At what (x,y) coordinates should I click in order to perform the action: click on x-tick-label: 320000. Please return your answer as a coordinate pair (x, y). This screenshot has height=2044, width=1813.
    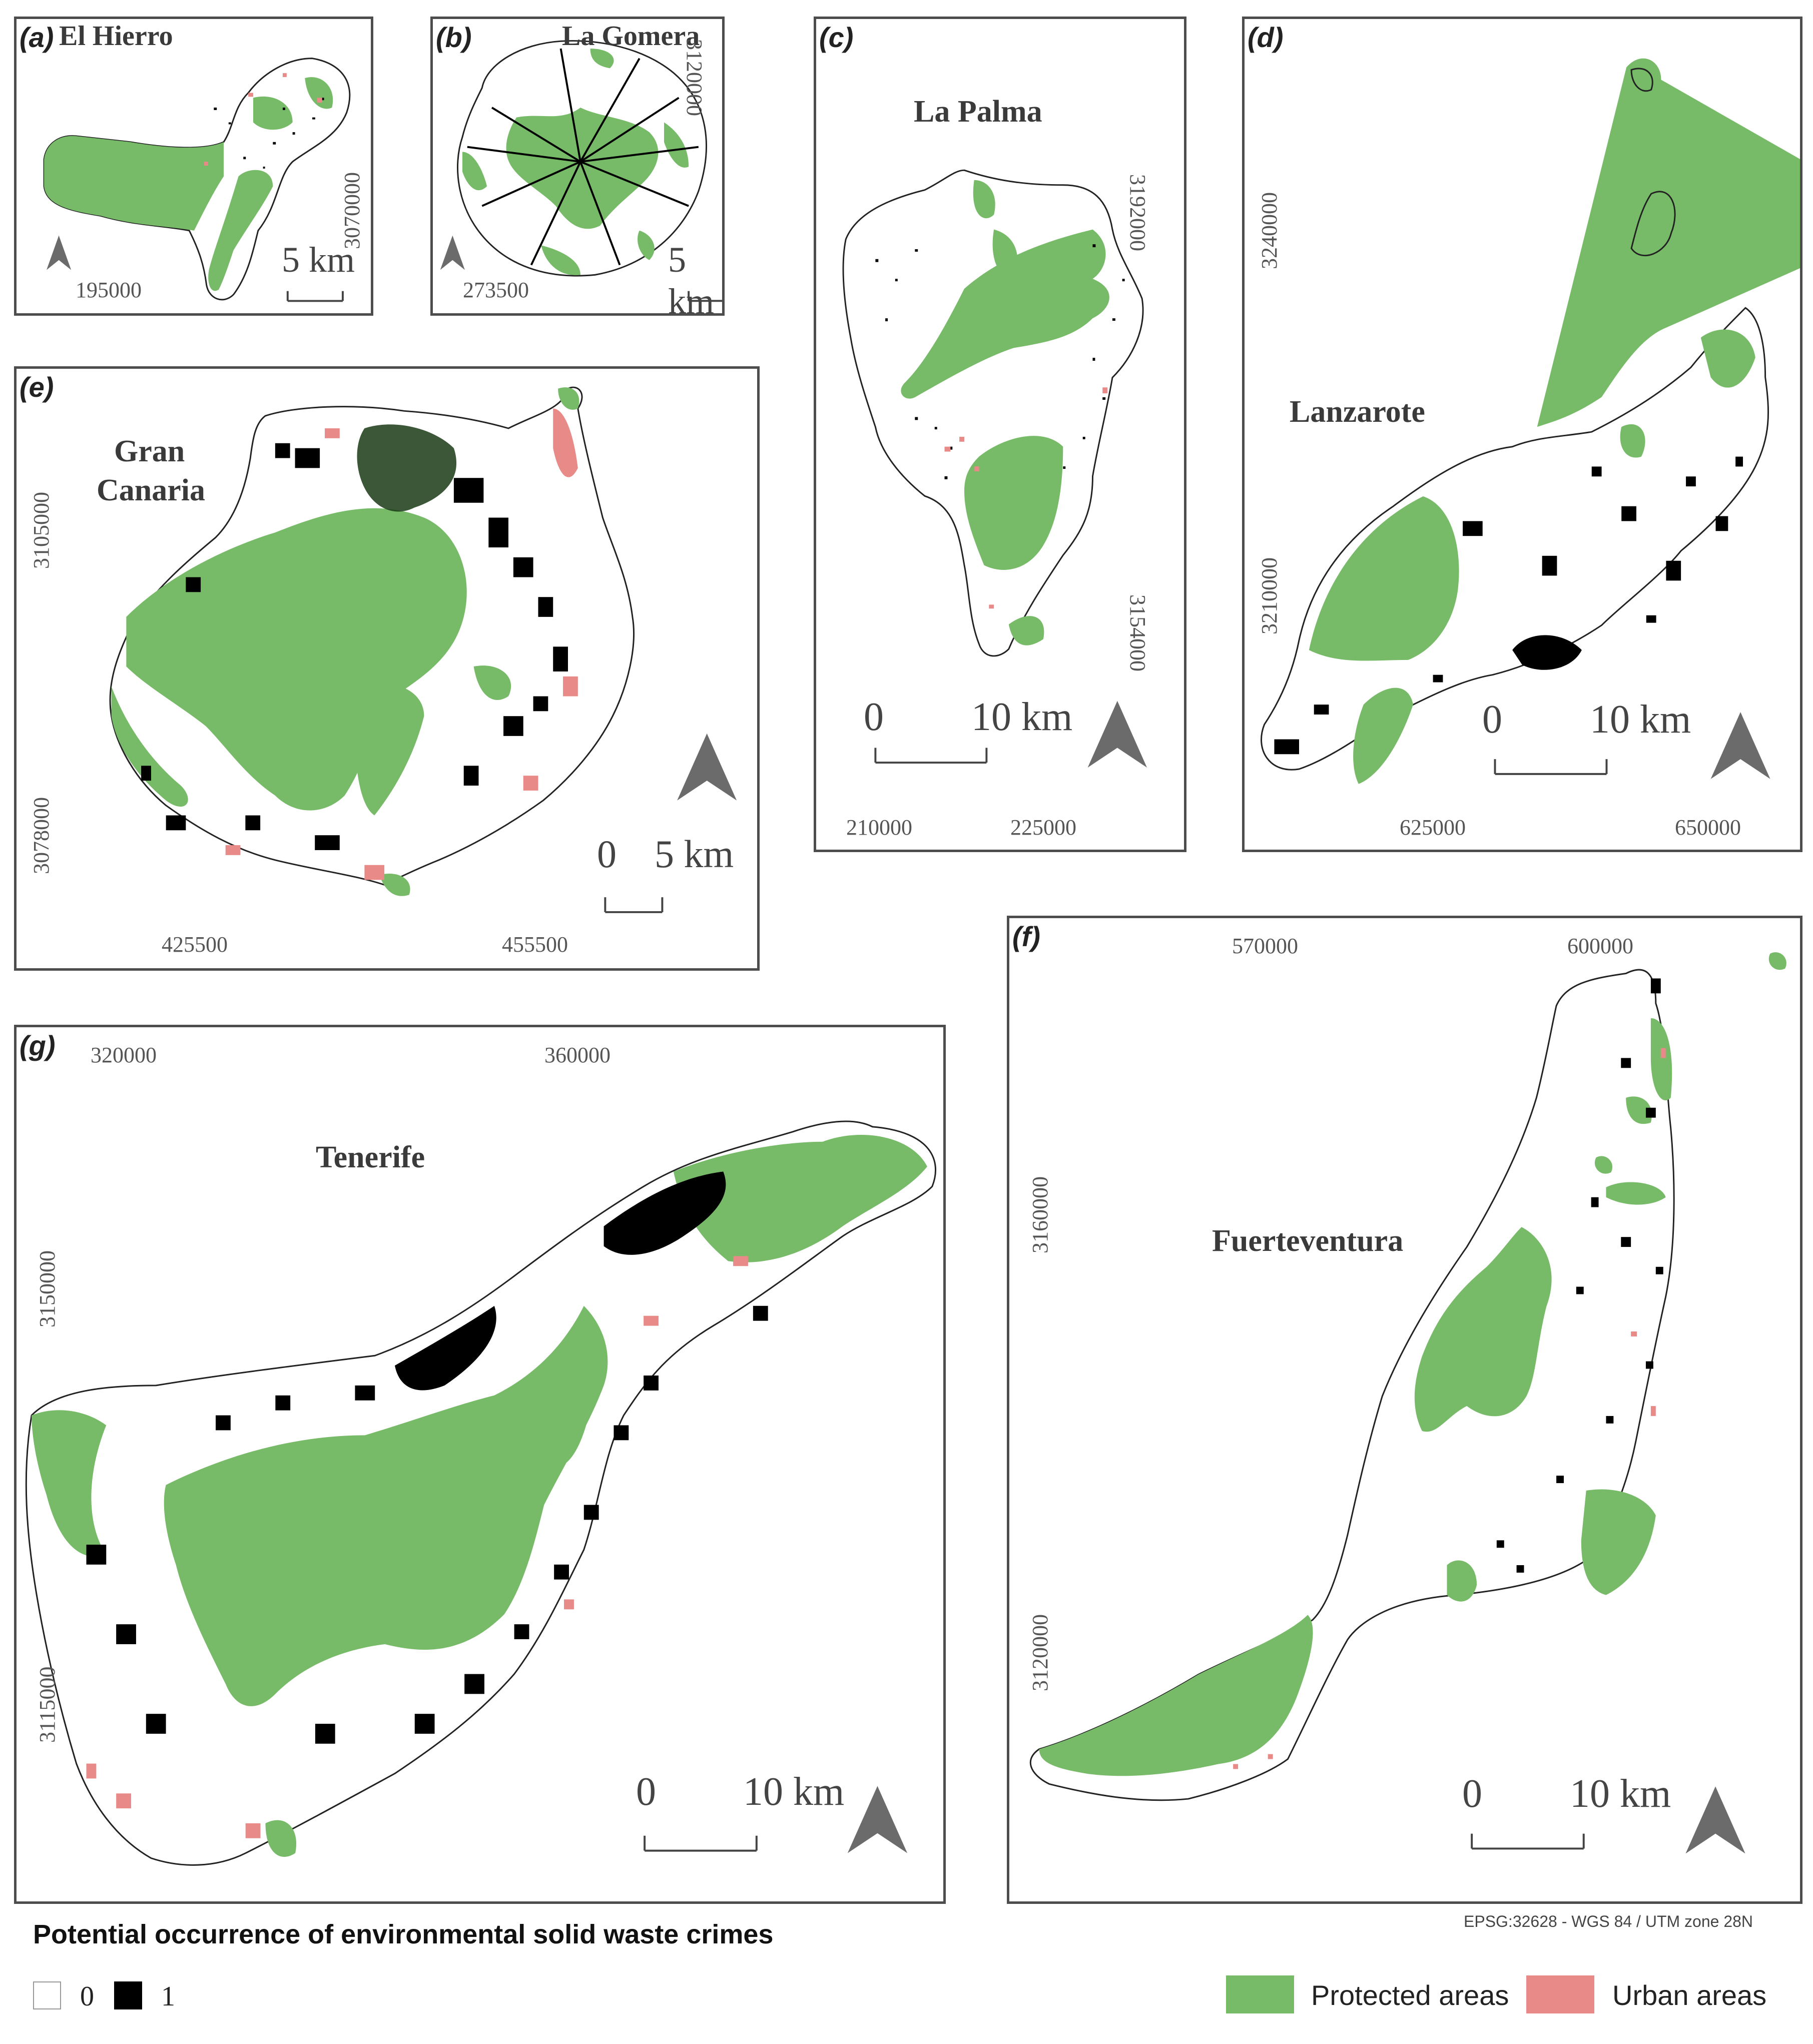
    Looking at the image, I should click on (124, 1055).